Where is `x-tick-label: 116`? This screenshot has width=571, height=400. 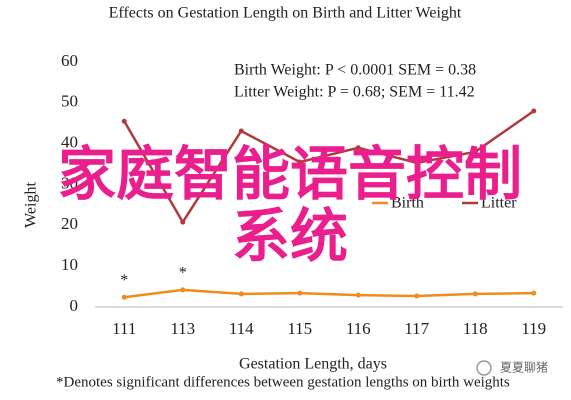
x-tick-label: 116 is located at coordinates (358, 328).